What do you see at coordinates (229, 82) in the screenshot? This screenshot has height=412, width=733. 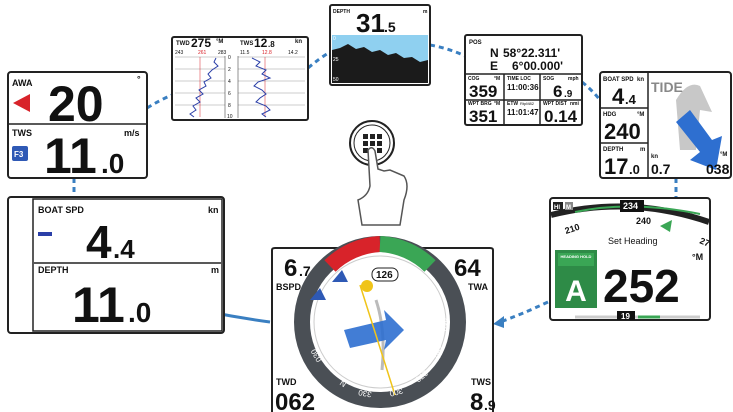 I see `axis: 4` at bounding box center [229, 82].